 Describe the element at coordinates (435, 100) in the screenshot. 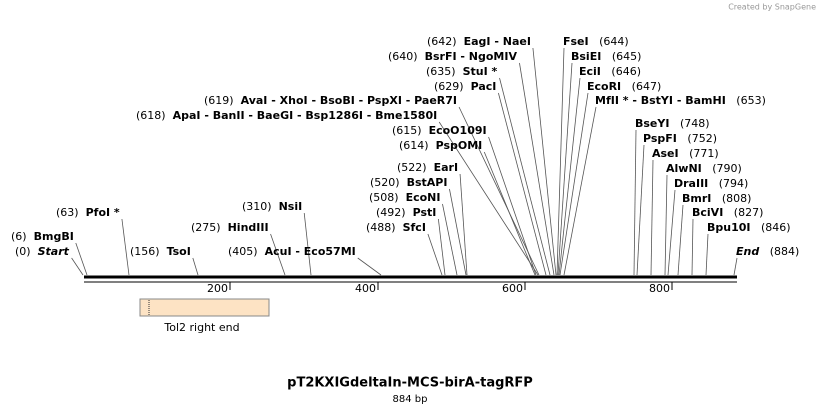

I see `enzyme-name: PaeR7I` at that location.